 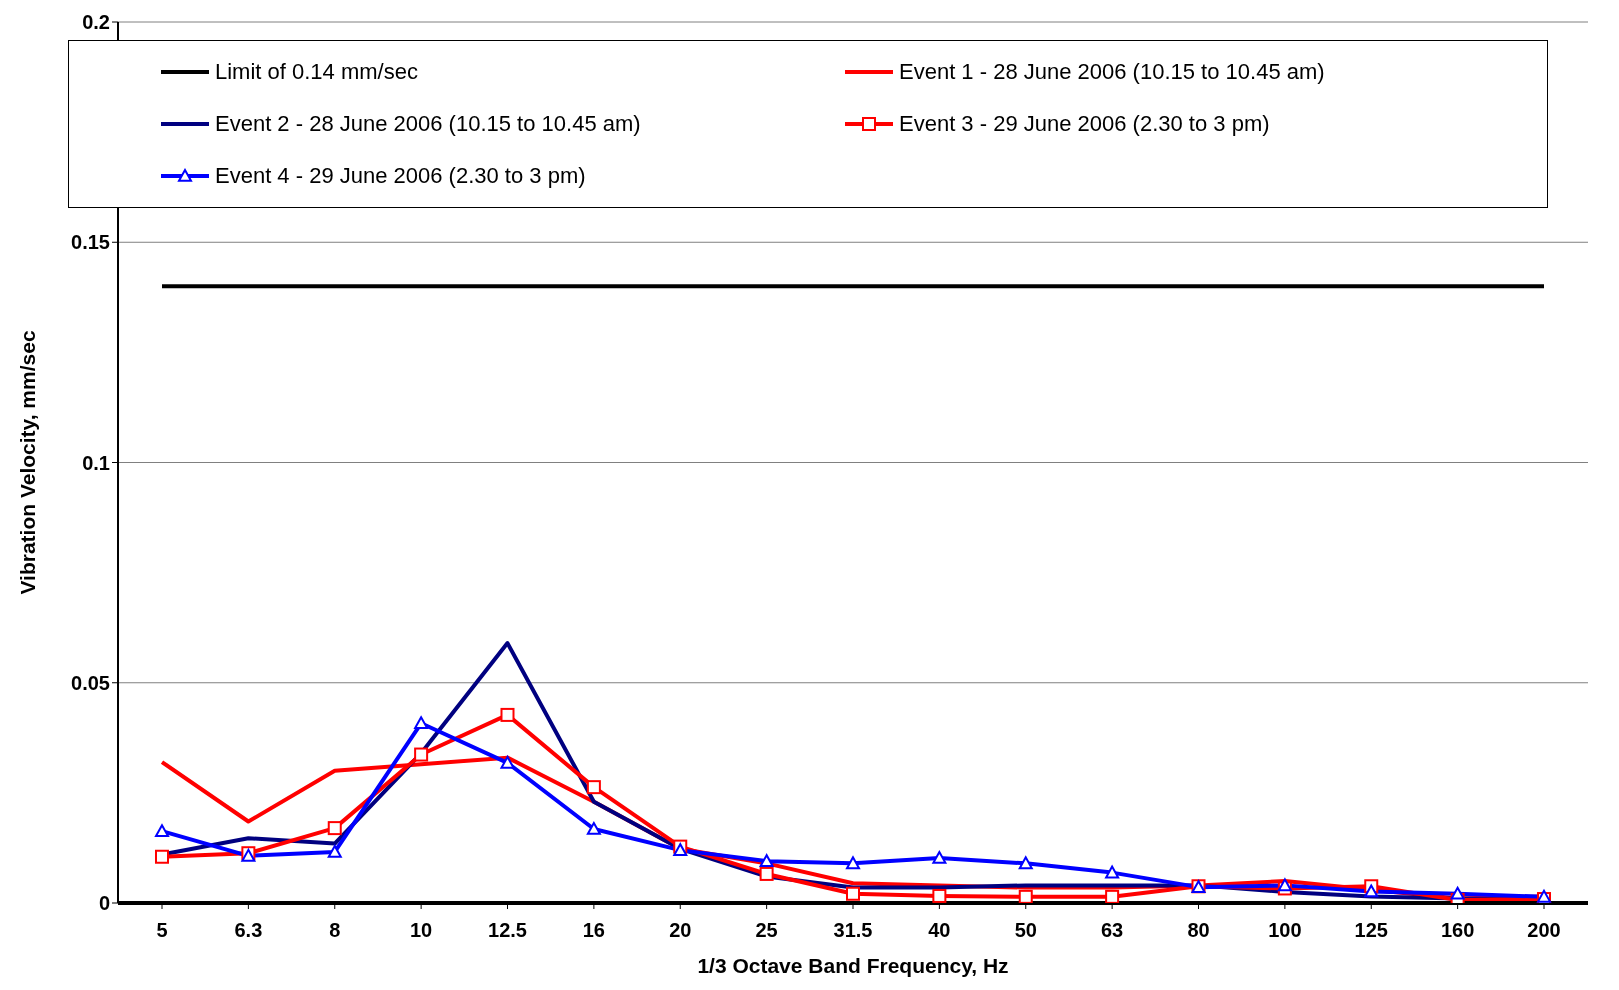 What do you see at coordinates (853, 965) in the screenshot?
I see `x-axis-title: 1/3 Octave Band Frequency, Hz` at bounding box center [853, 965].